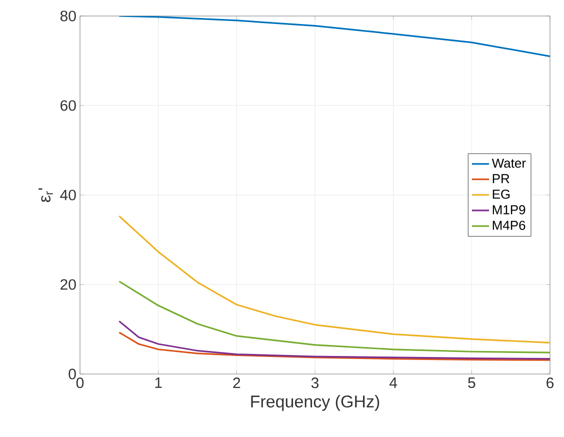  I want to click on x-tick-label: 4, so click(394, 383).